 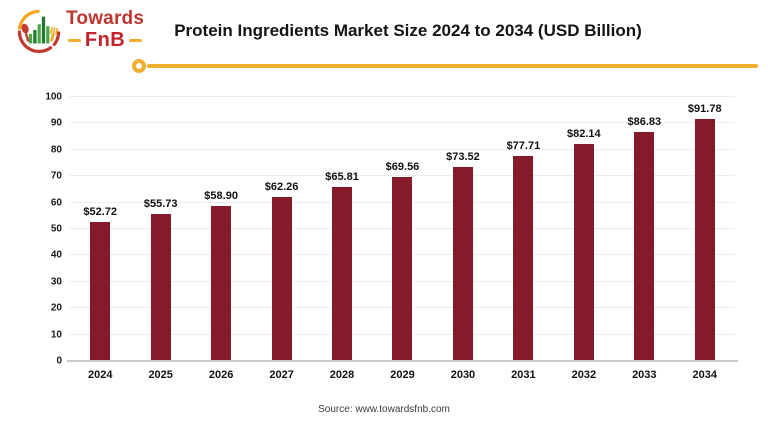 I want to click on bar-column-2034: $91.78, so click(x=705, y=229).